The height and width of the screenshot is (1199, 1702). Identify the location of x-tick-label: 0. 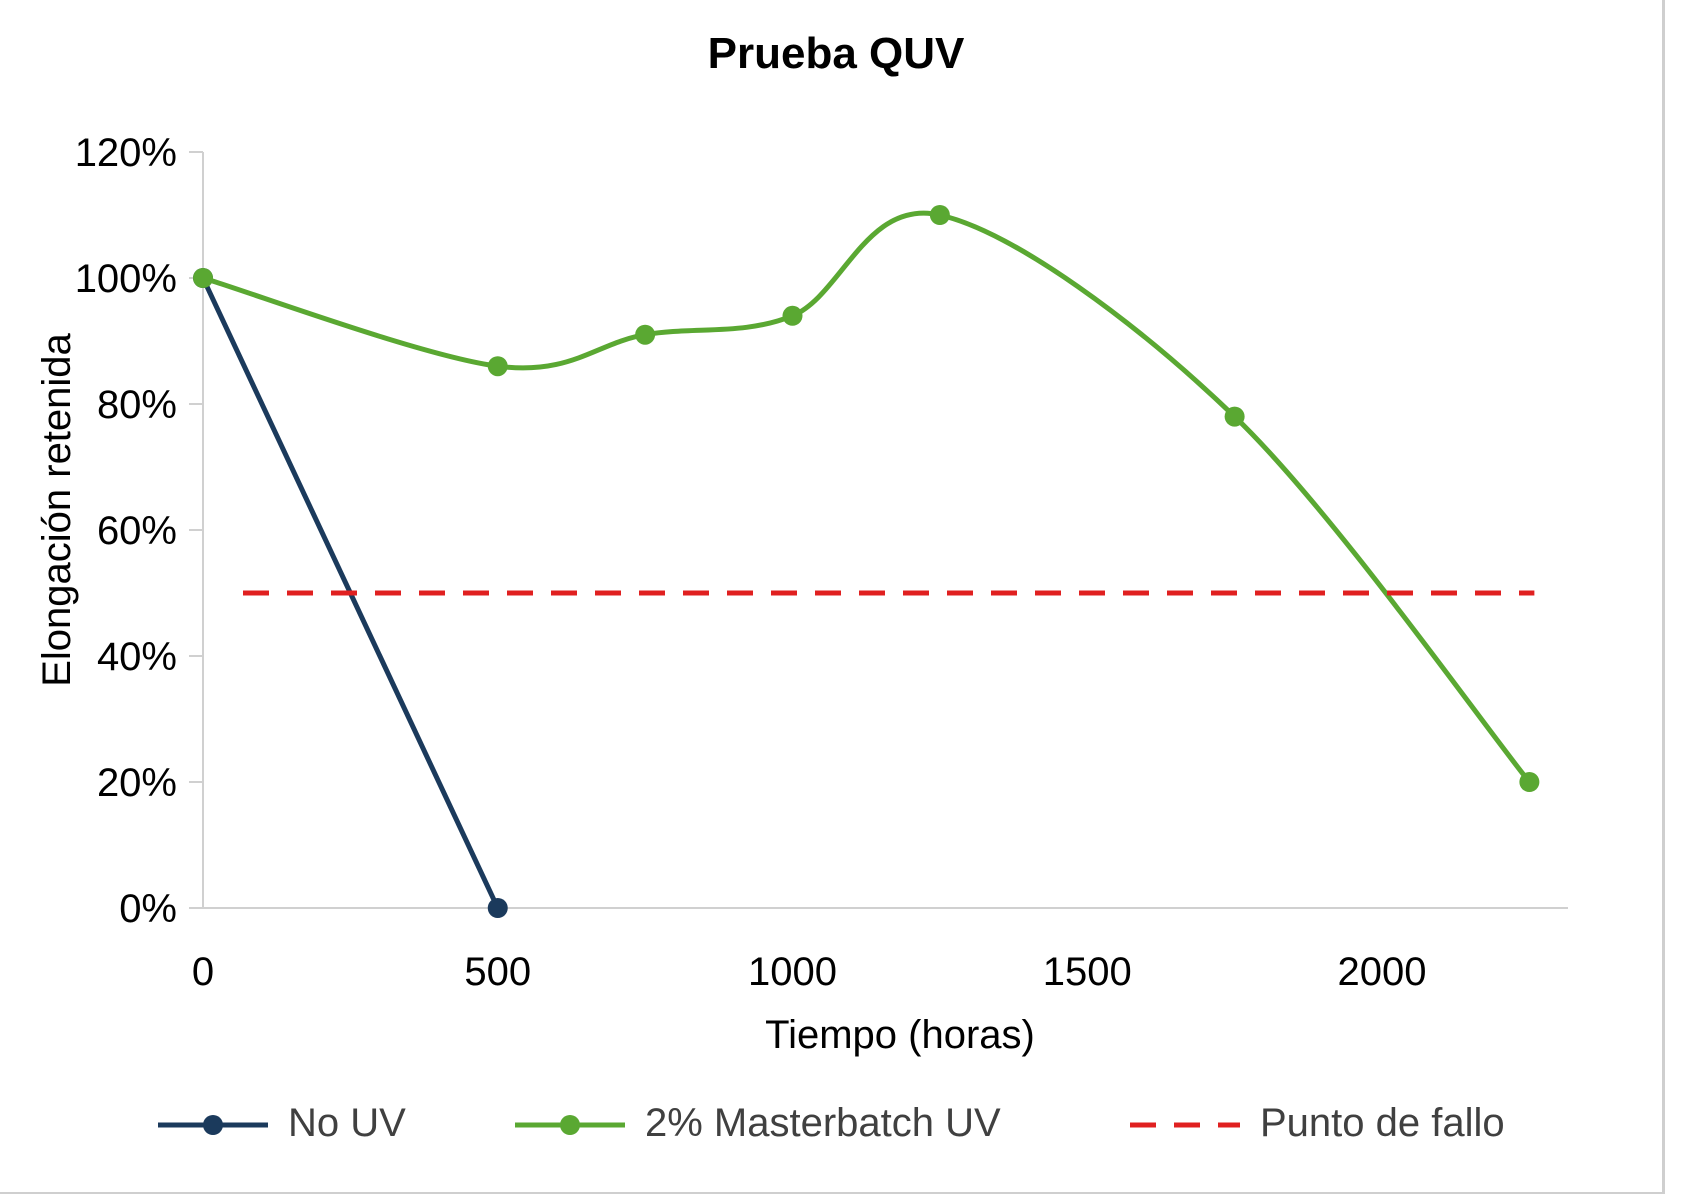
(203, 972).